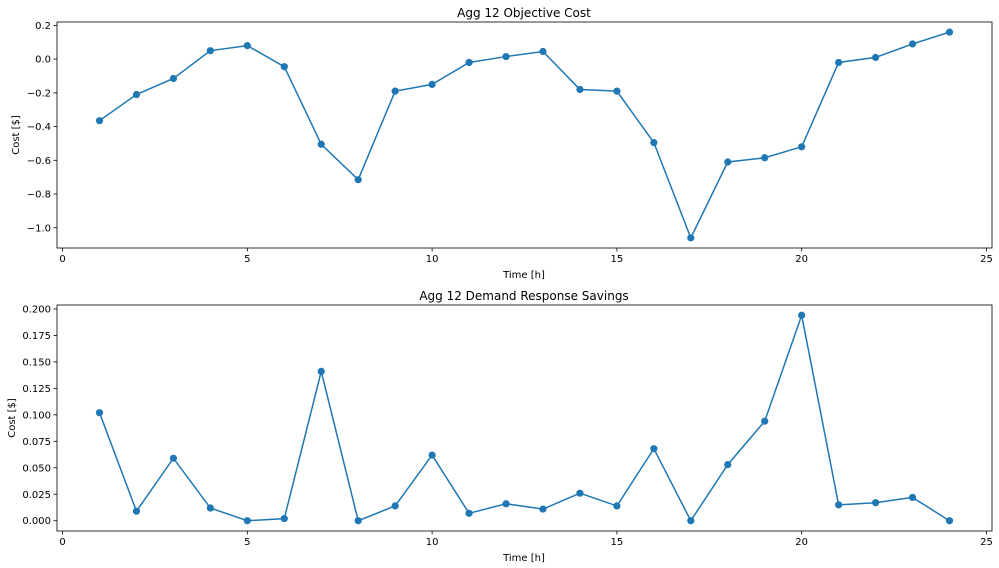 The width and height of the screenshot is (999, 568). What do you see at coordinates (39, 228) in the screenshot?
I see `y-tick-label: −1.0` at bounding box center [39, 228].